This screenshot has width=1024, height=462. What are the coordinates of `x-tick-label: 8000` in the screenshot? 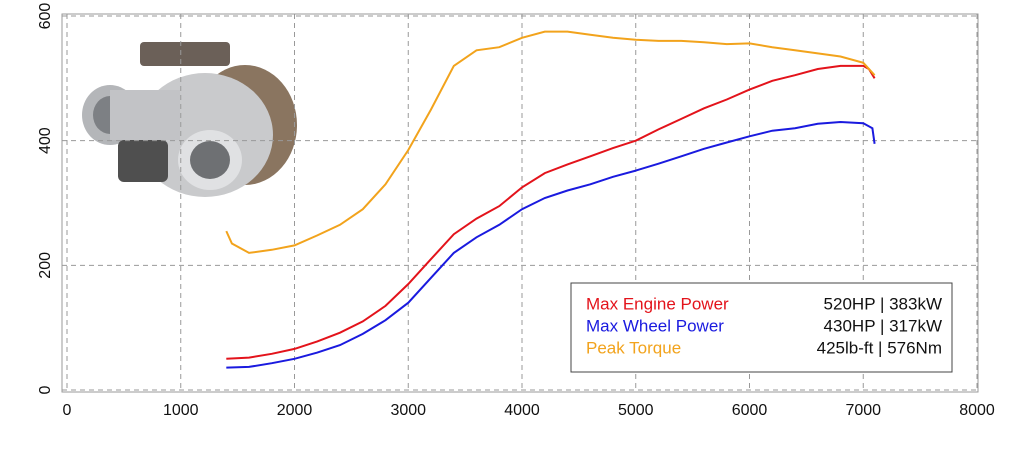 It's located at (977, 410).